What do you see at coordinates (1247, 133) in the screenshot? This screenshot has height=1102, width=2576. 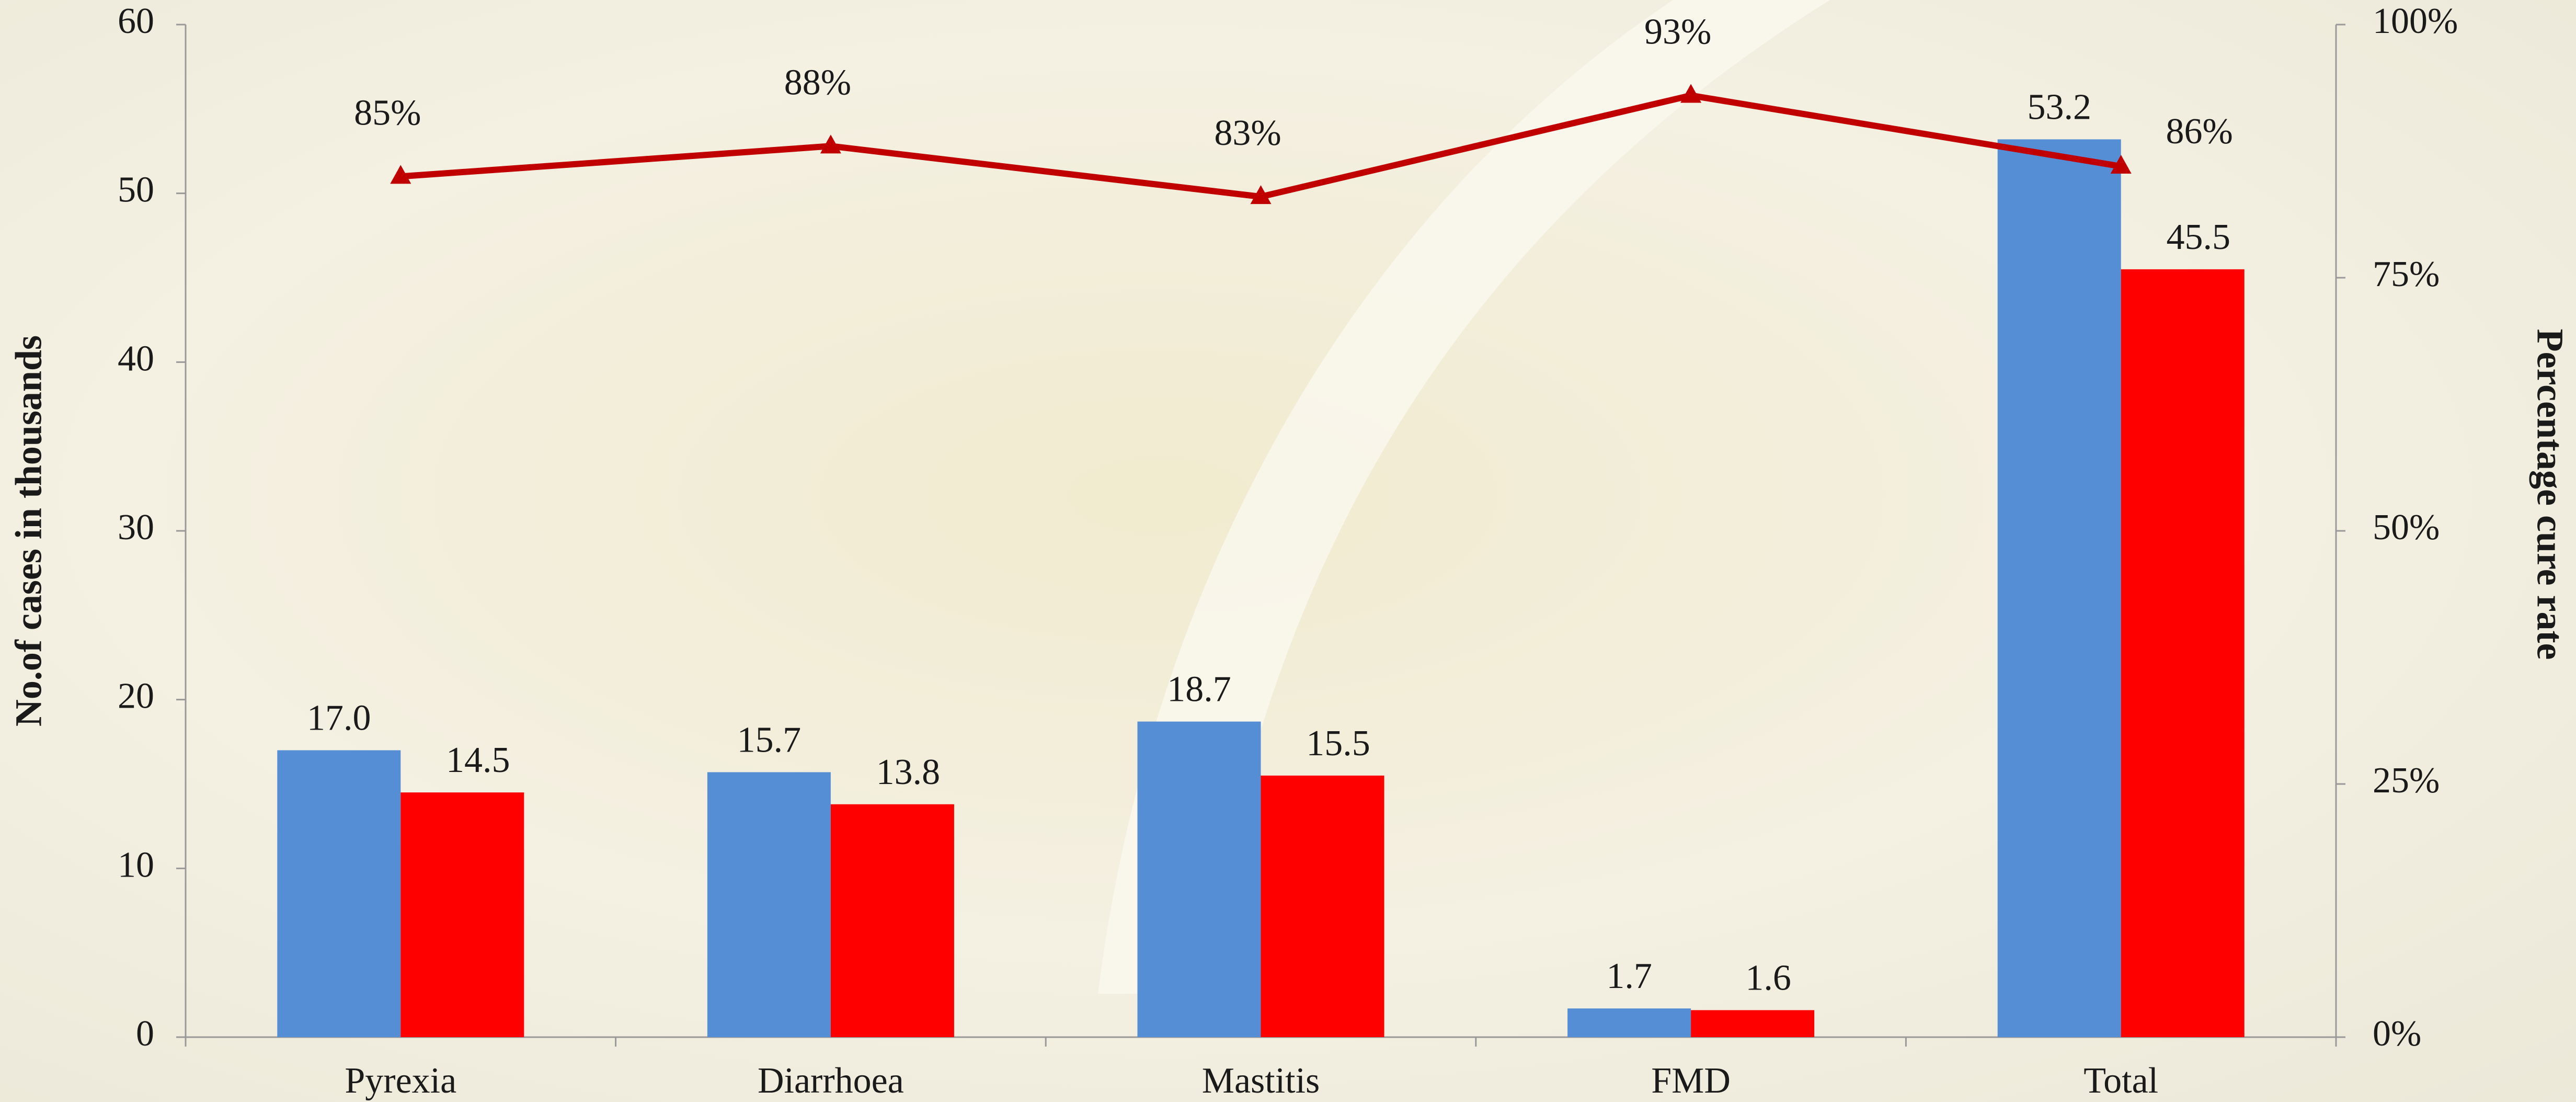 I see `data-label: 83%` at bounding box center [1247, 133].